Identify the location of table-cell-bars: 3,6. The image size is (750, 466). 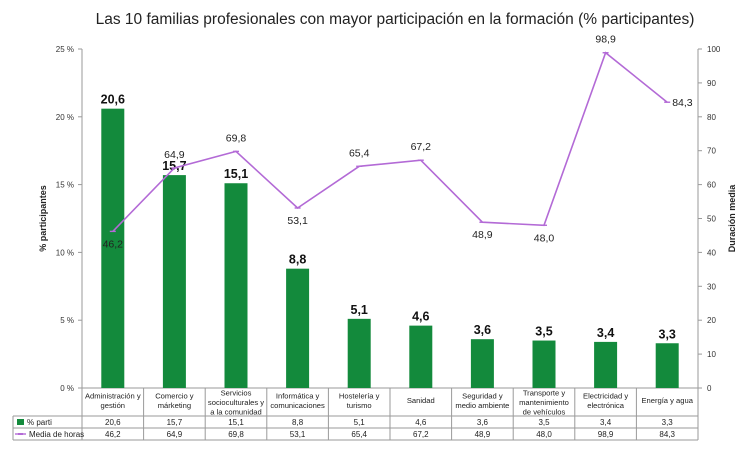
(483, 422).